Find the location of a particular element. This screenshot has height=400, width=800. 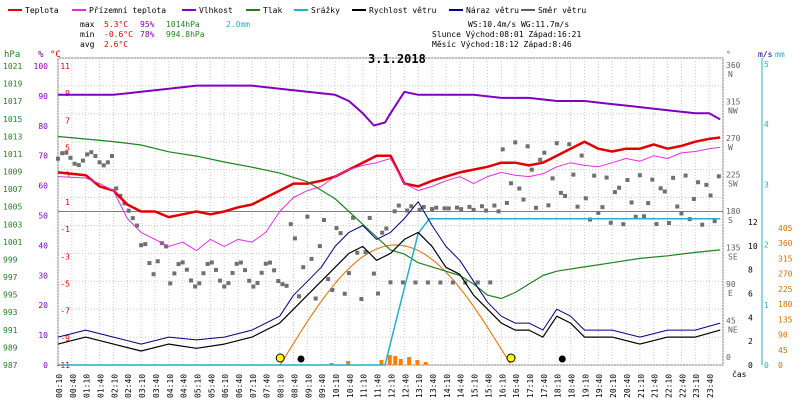

direction-tick: 360 is located at coordinates (733, 65).